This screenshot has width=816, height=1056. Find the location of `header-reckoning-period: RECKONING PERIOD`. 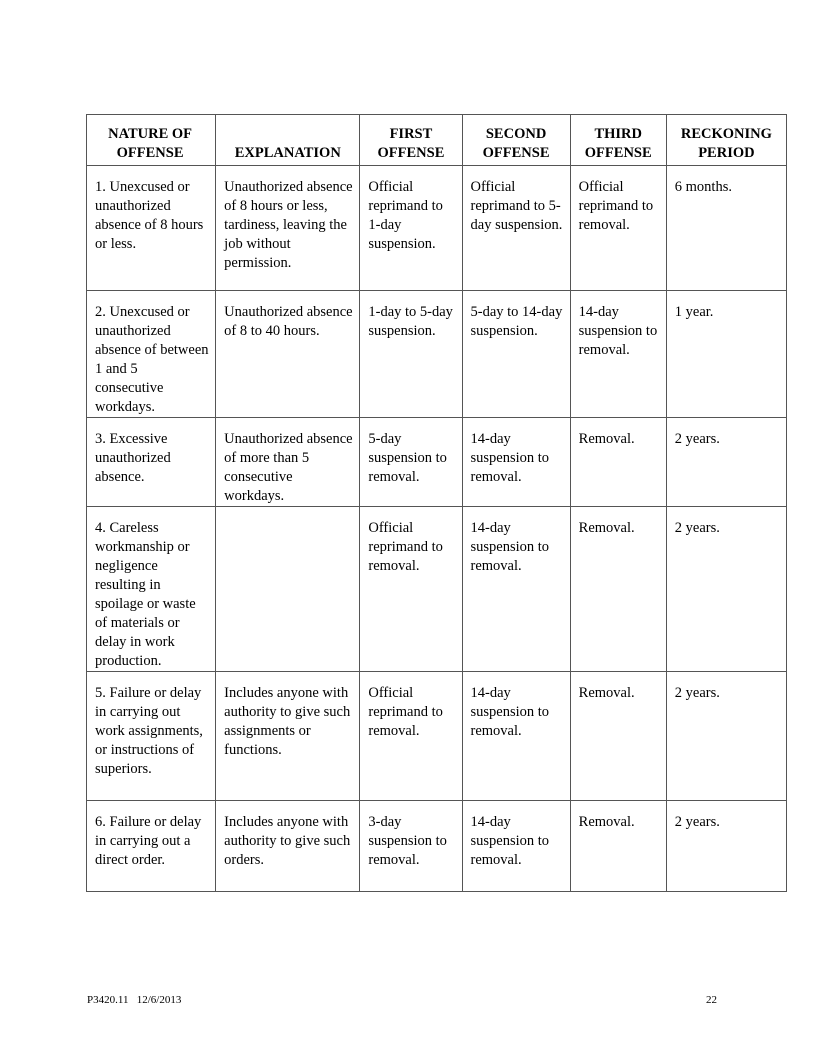

header-reckoning-period: RECKONING PERIOD is located at coordinates (726, 140).